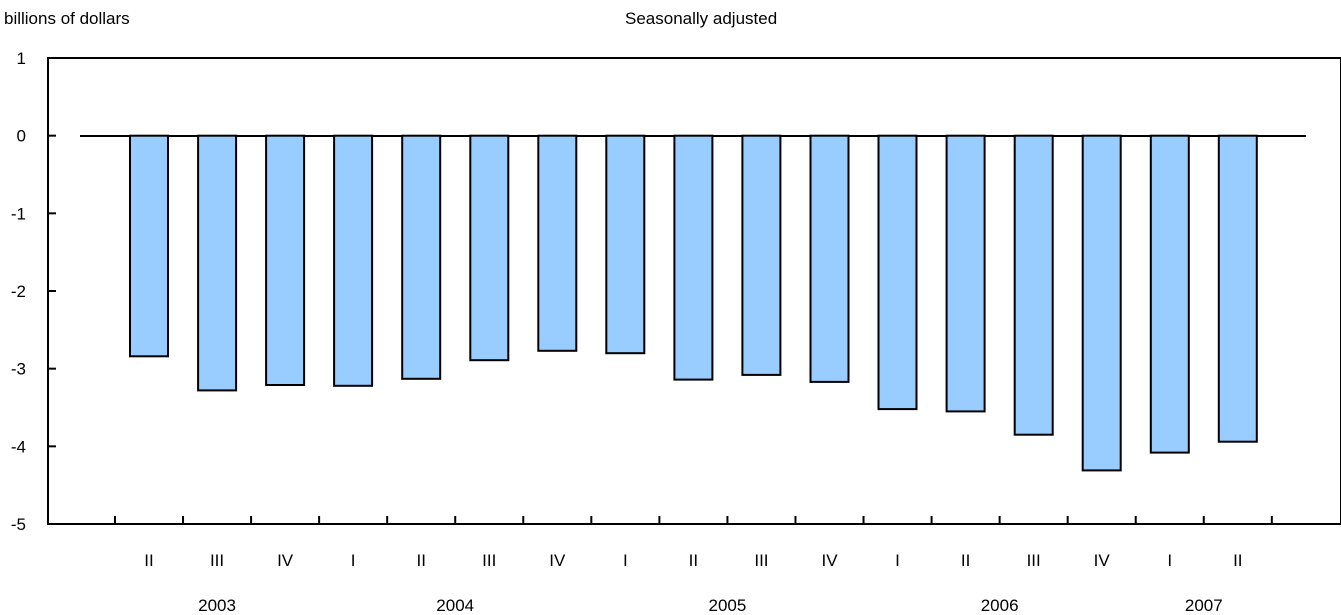 Image resolution: width=1341 pixels, height=615 pixels. What do you see at coordinates (18, 291) in the screenshot?
I see `y-tick-label: -2` at bounding box center [18, 291].